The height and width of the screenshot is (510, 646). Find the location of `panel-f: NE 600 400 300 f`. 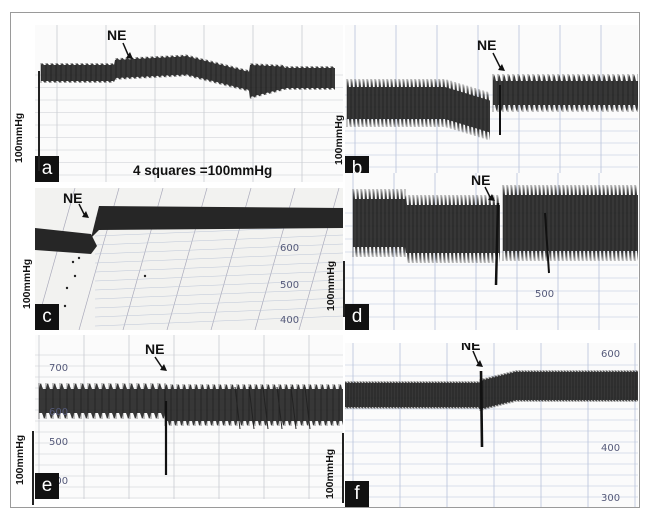

panel-f: NE 600 400 300 f is located at coordinates (491, 425).